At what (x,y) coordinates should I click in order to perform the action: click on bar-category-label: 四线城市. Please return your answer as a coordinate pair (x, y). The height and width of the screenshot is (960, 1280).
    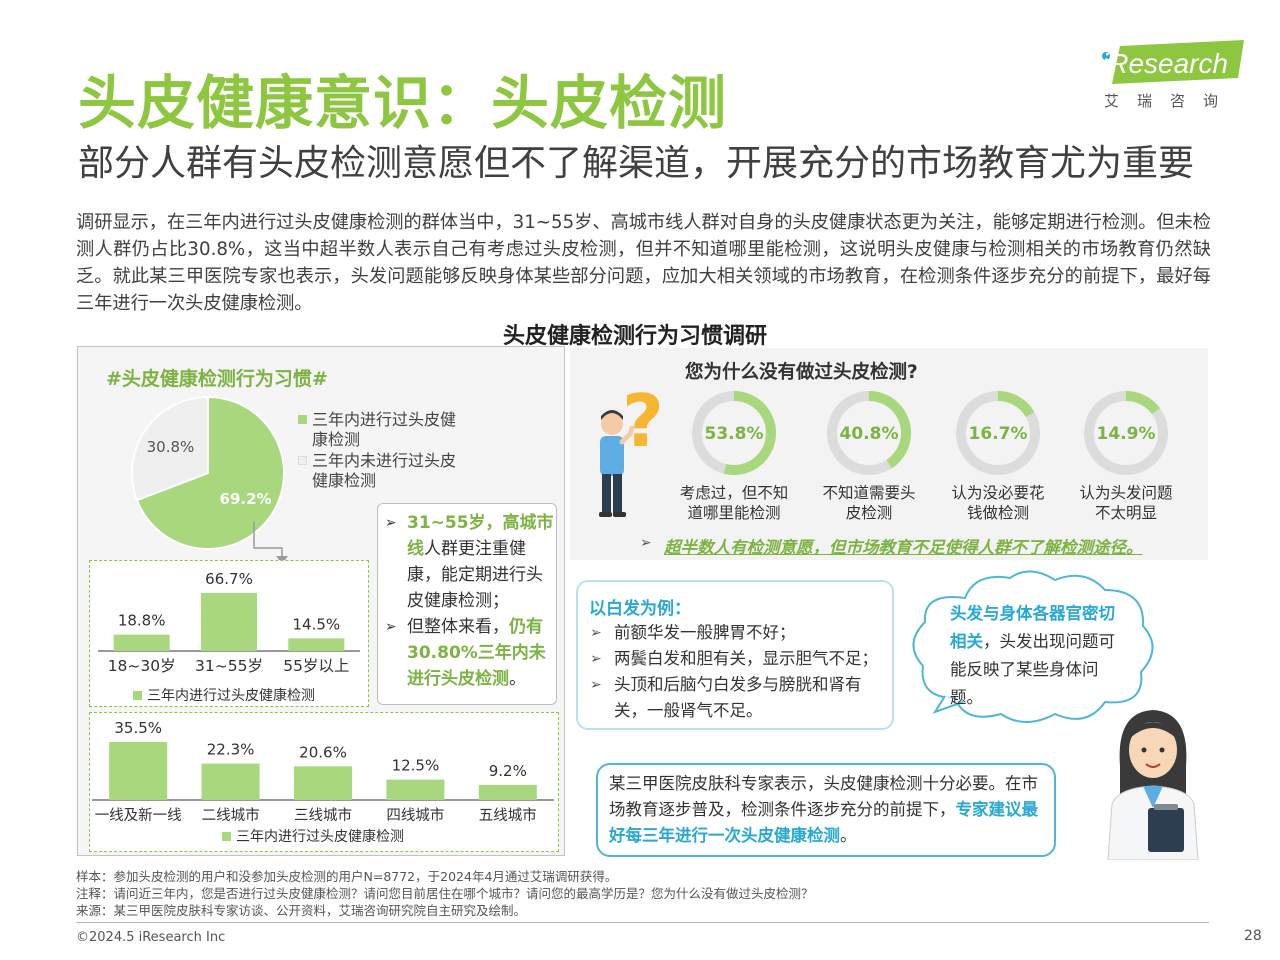
    Looking at the image, I should click on (415, 815).